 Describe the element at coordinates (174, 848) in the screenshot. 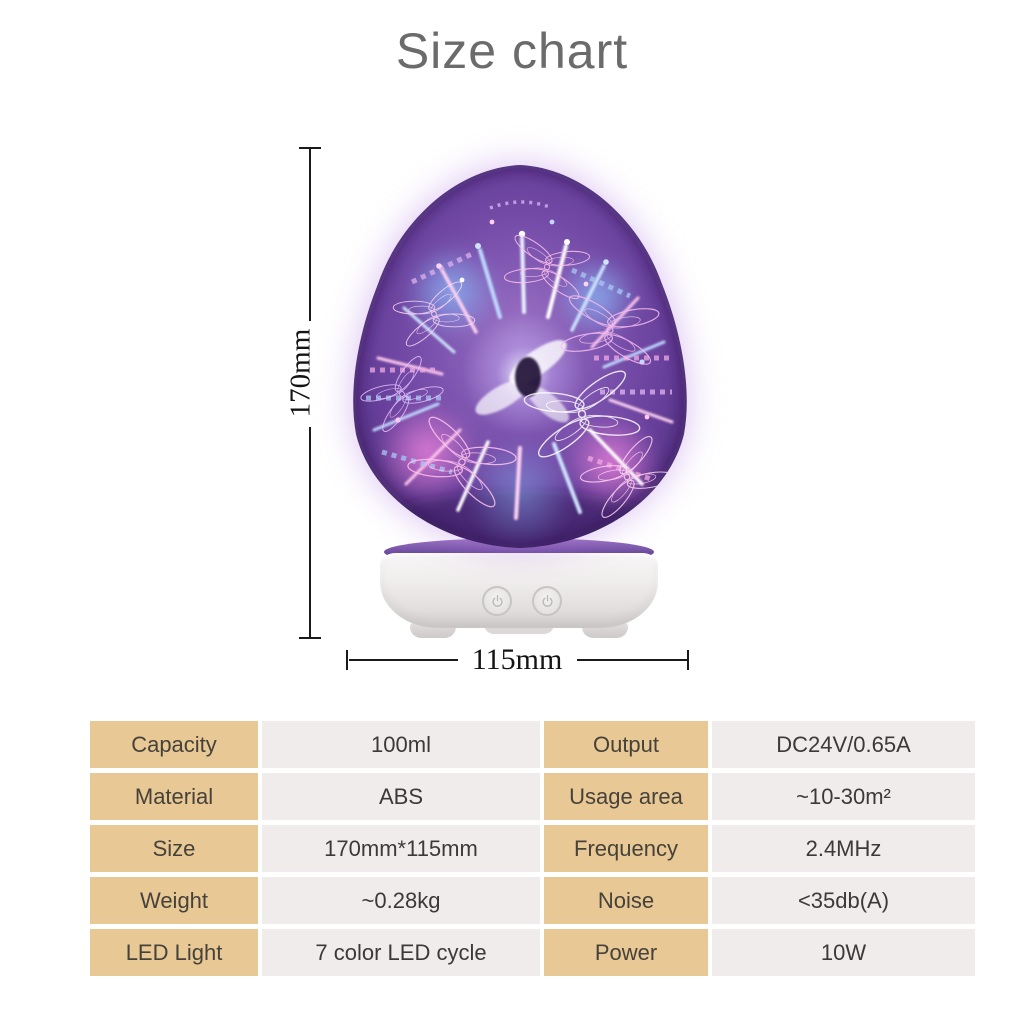

I see `spec-label-cell: Size` at that location.